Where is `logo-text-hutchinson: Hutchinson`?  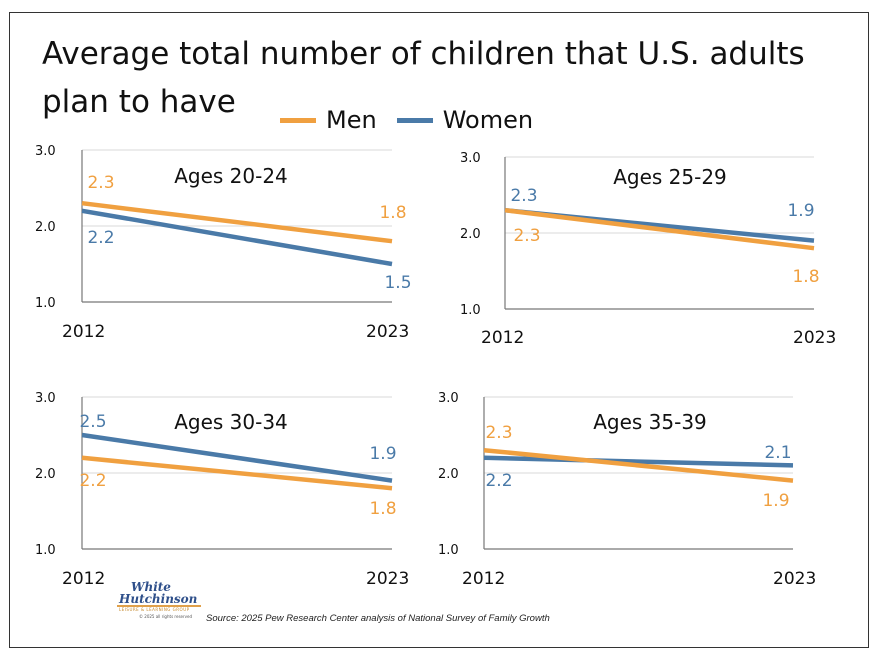 logo-text-hutchinson: Hutchinson is located at coordinates (158, 599).